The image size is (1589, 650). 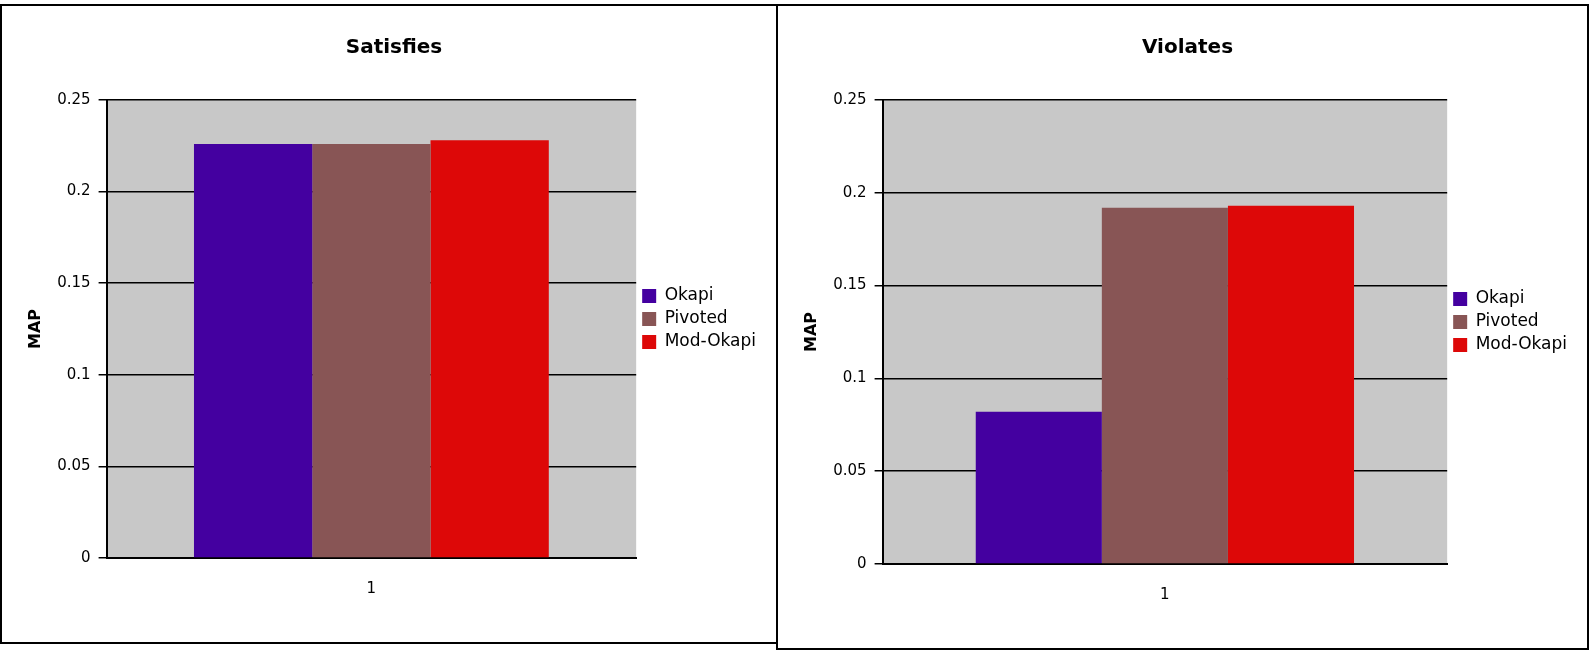 I want to click on chart-title: Violates, so click(x=1187, y=46).